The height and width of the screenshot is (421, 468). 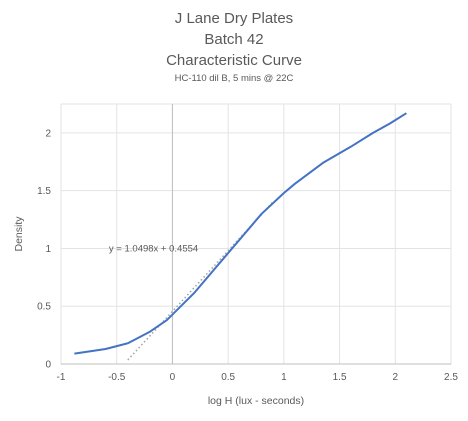 What do you see at coordinates (48, 249) in the screenshot?
I see `y-tick-label: 1` at bounding box center [48, 249].